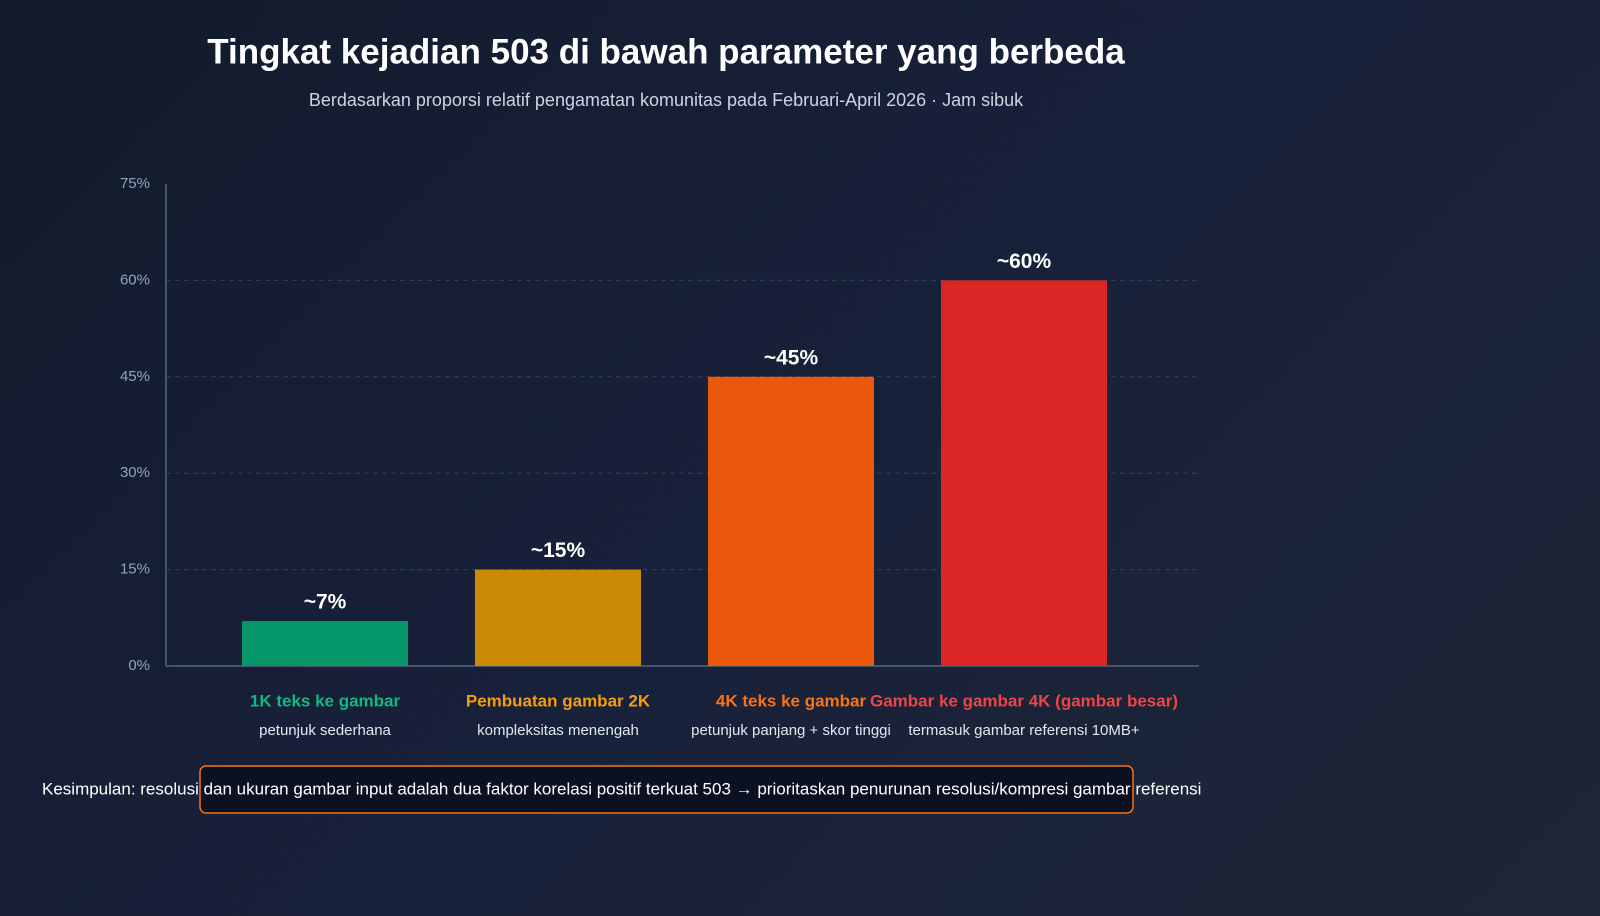 The image size is (1600, 916). What do you see at coordinates (1024, 700) in the screenshot?
I see `x-tick-label: Gambar ke gambar 4K (gambar besar)` at bounding box center [1024, 700].